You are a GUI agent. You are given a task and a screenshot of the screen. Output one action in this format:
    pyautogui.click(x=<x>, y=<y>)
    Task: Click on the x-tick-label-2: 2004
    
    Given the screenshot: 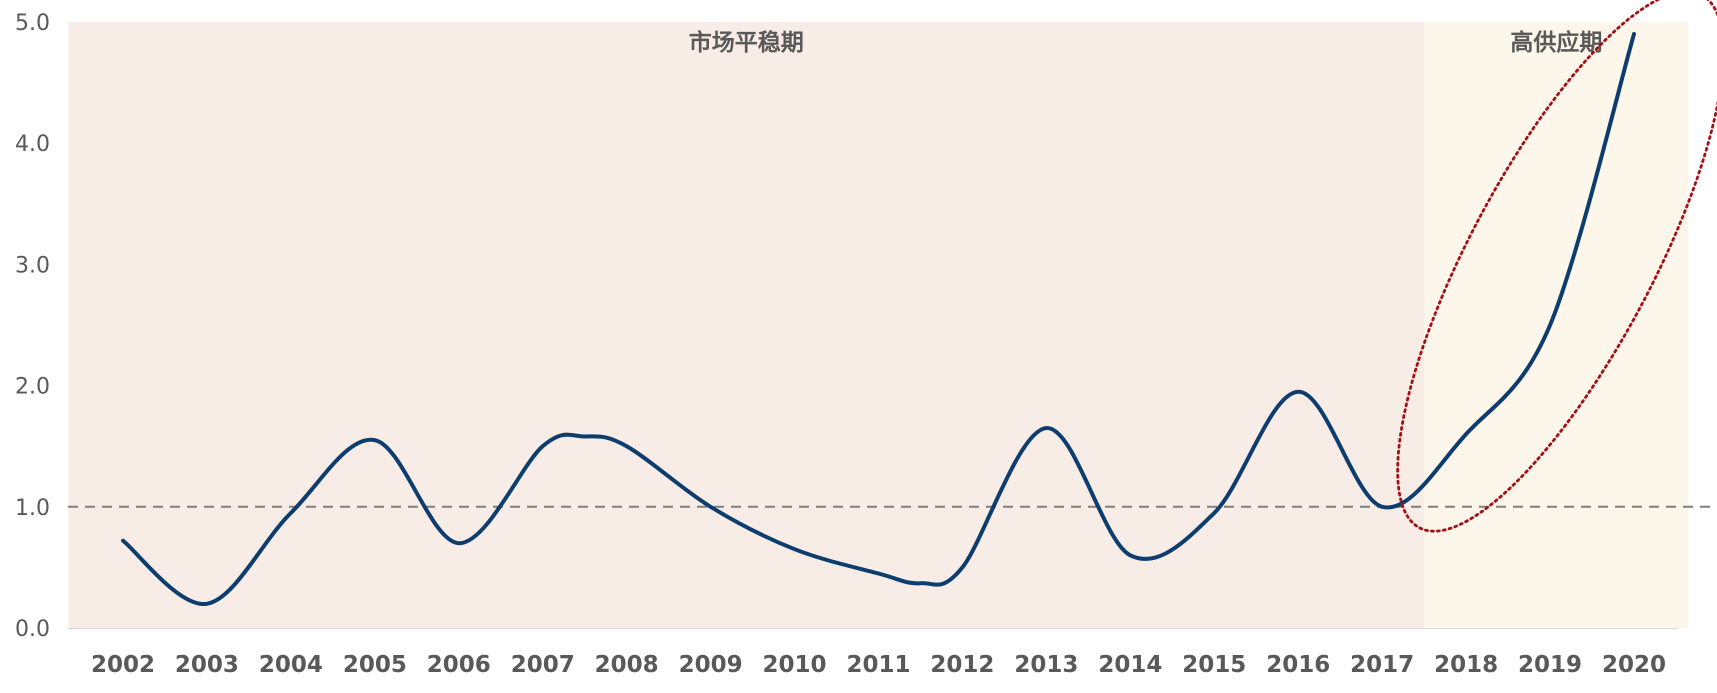 What is the action you would take?
    pyautogui.click(x=291, y=665)
    